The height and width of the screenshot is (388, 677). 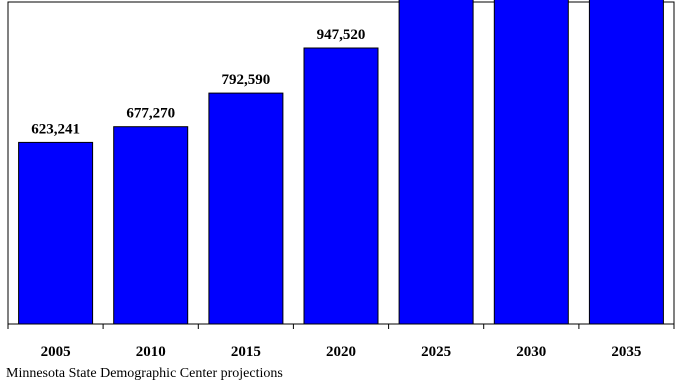 I want to click on bar-2030, so click(x=531, y=162).